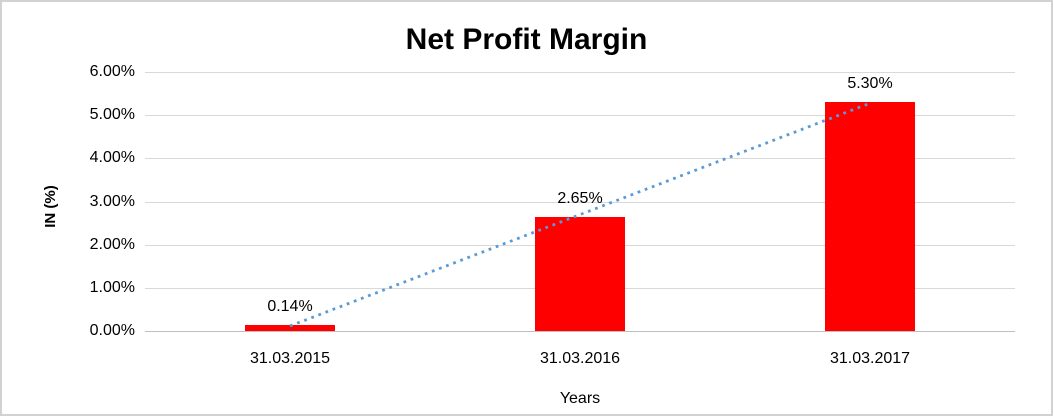 Image resolution: width=1053 pixels, height=416 pixels. Describe the element at coordinates (870, 83) in the screenshot. I see `bar-value-label: 5.30%` at that location.